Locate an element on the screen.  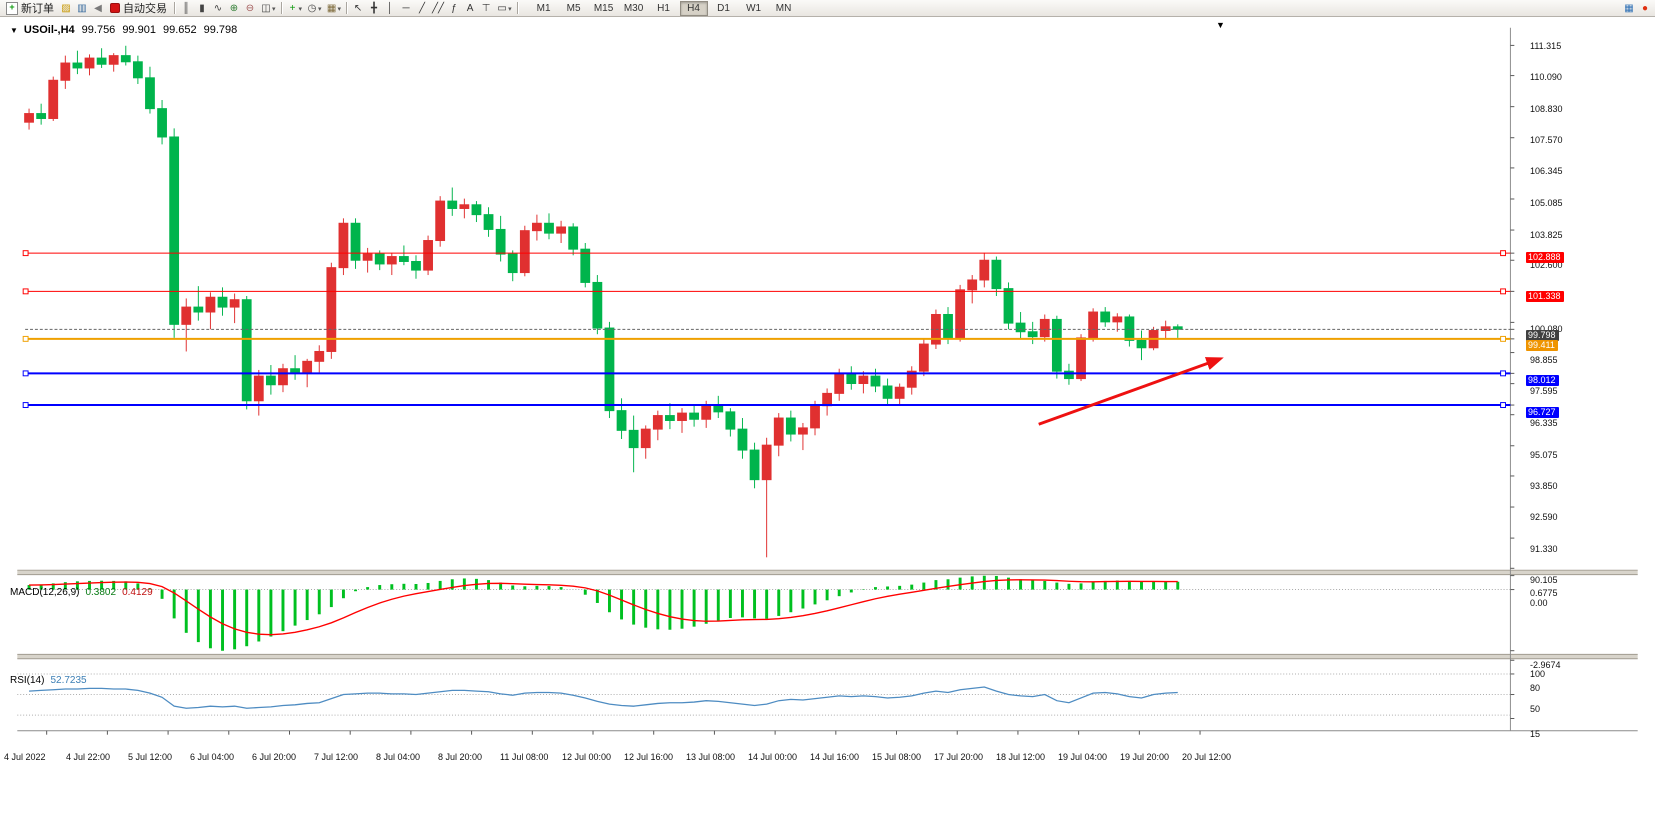
indicators-icon-dropdown: ▾ is located at coordinates (300, 9).